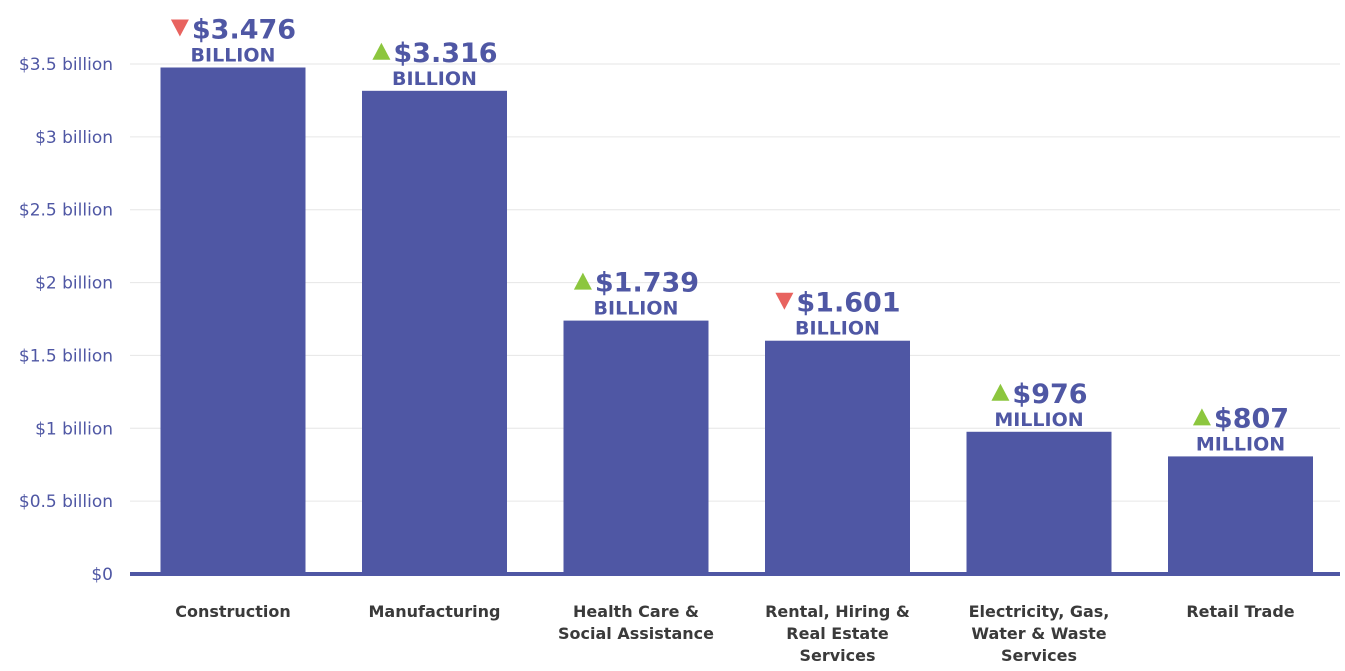  Describe the element at coordinates (74, 284) in the screenshot. I see `y-tick-label: $2 billion` at that location.